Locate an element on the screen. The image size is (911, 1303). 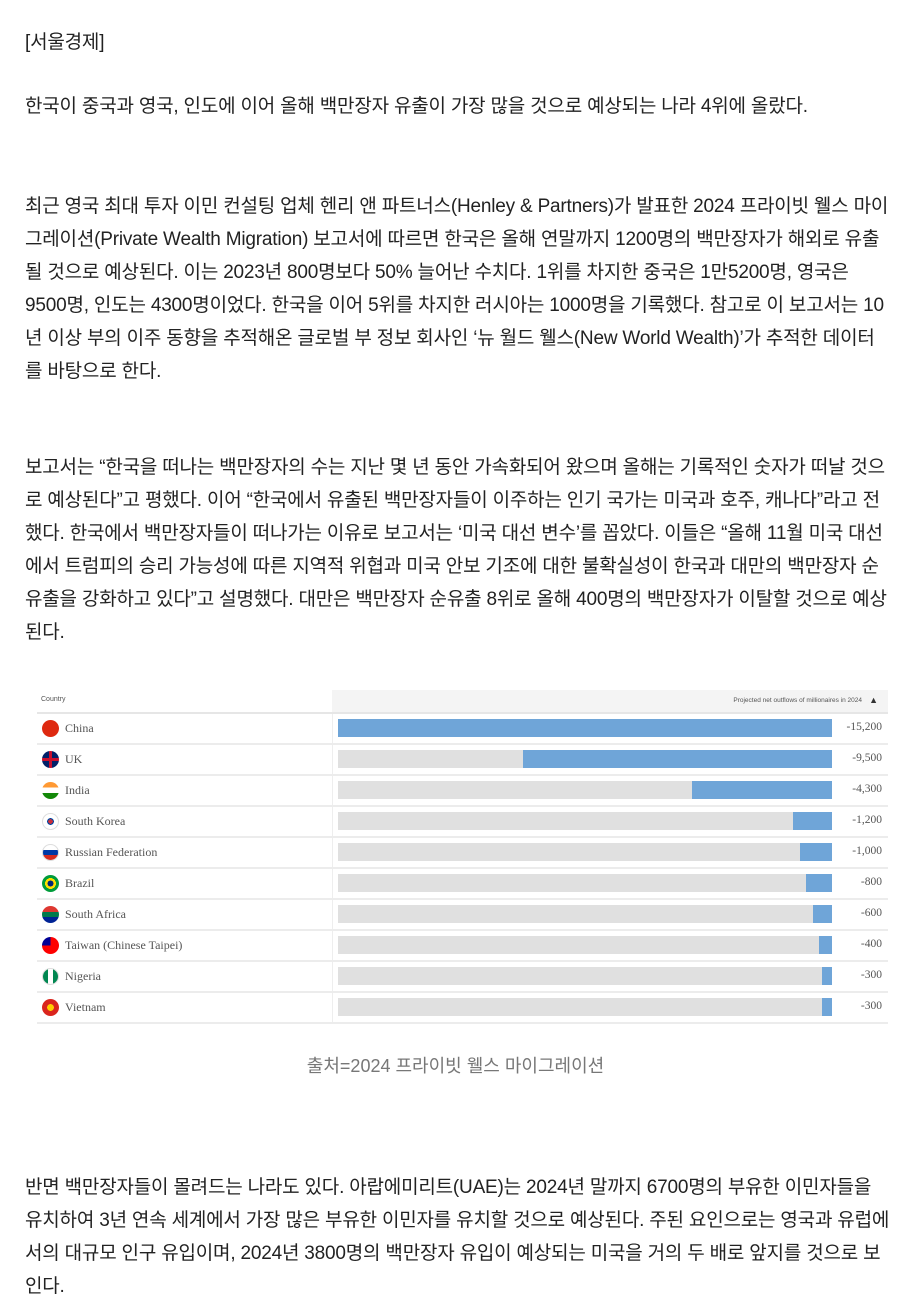
chart-row: Russian Federation -1,000 is located at coordinates (462, 853).